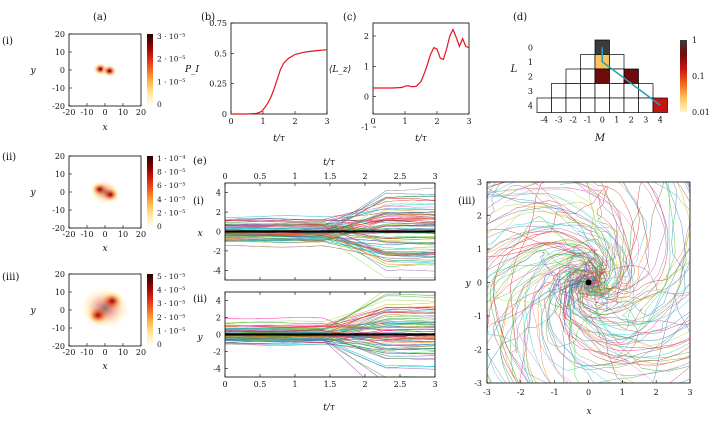  I want to click on axis-ticks: -20 -10 0 10 20 20 10 0 -10 -20, so click(99, 195).